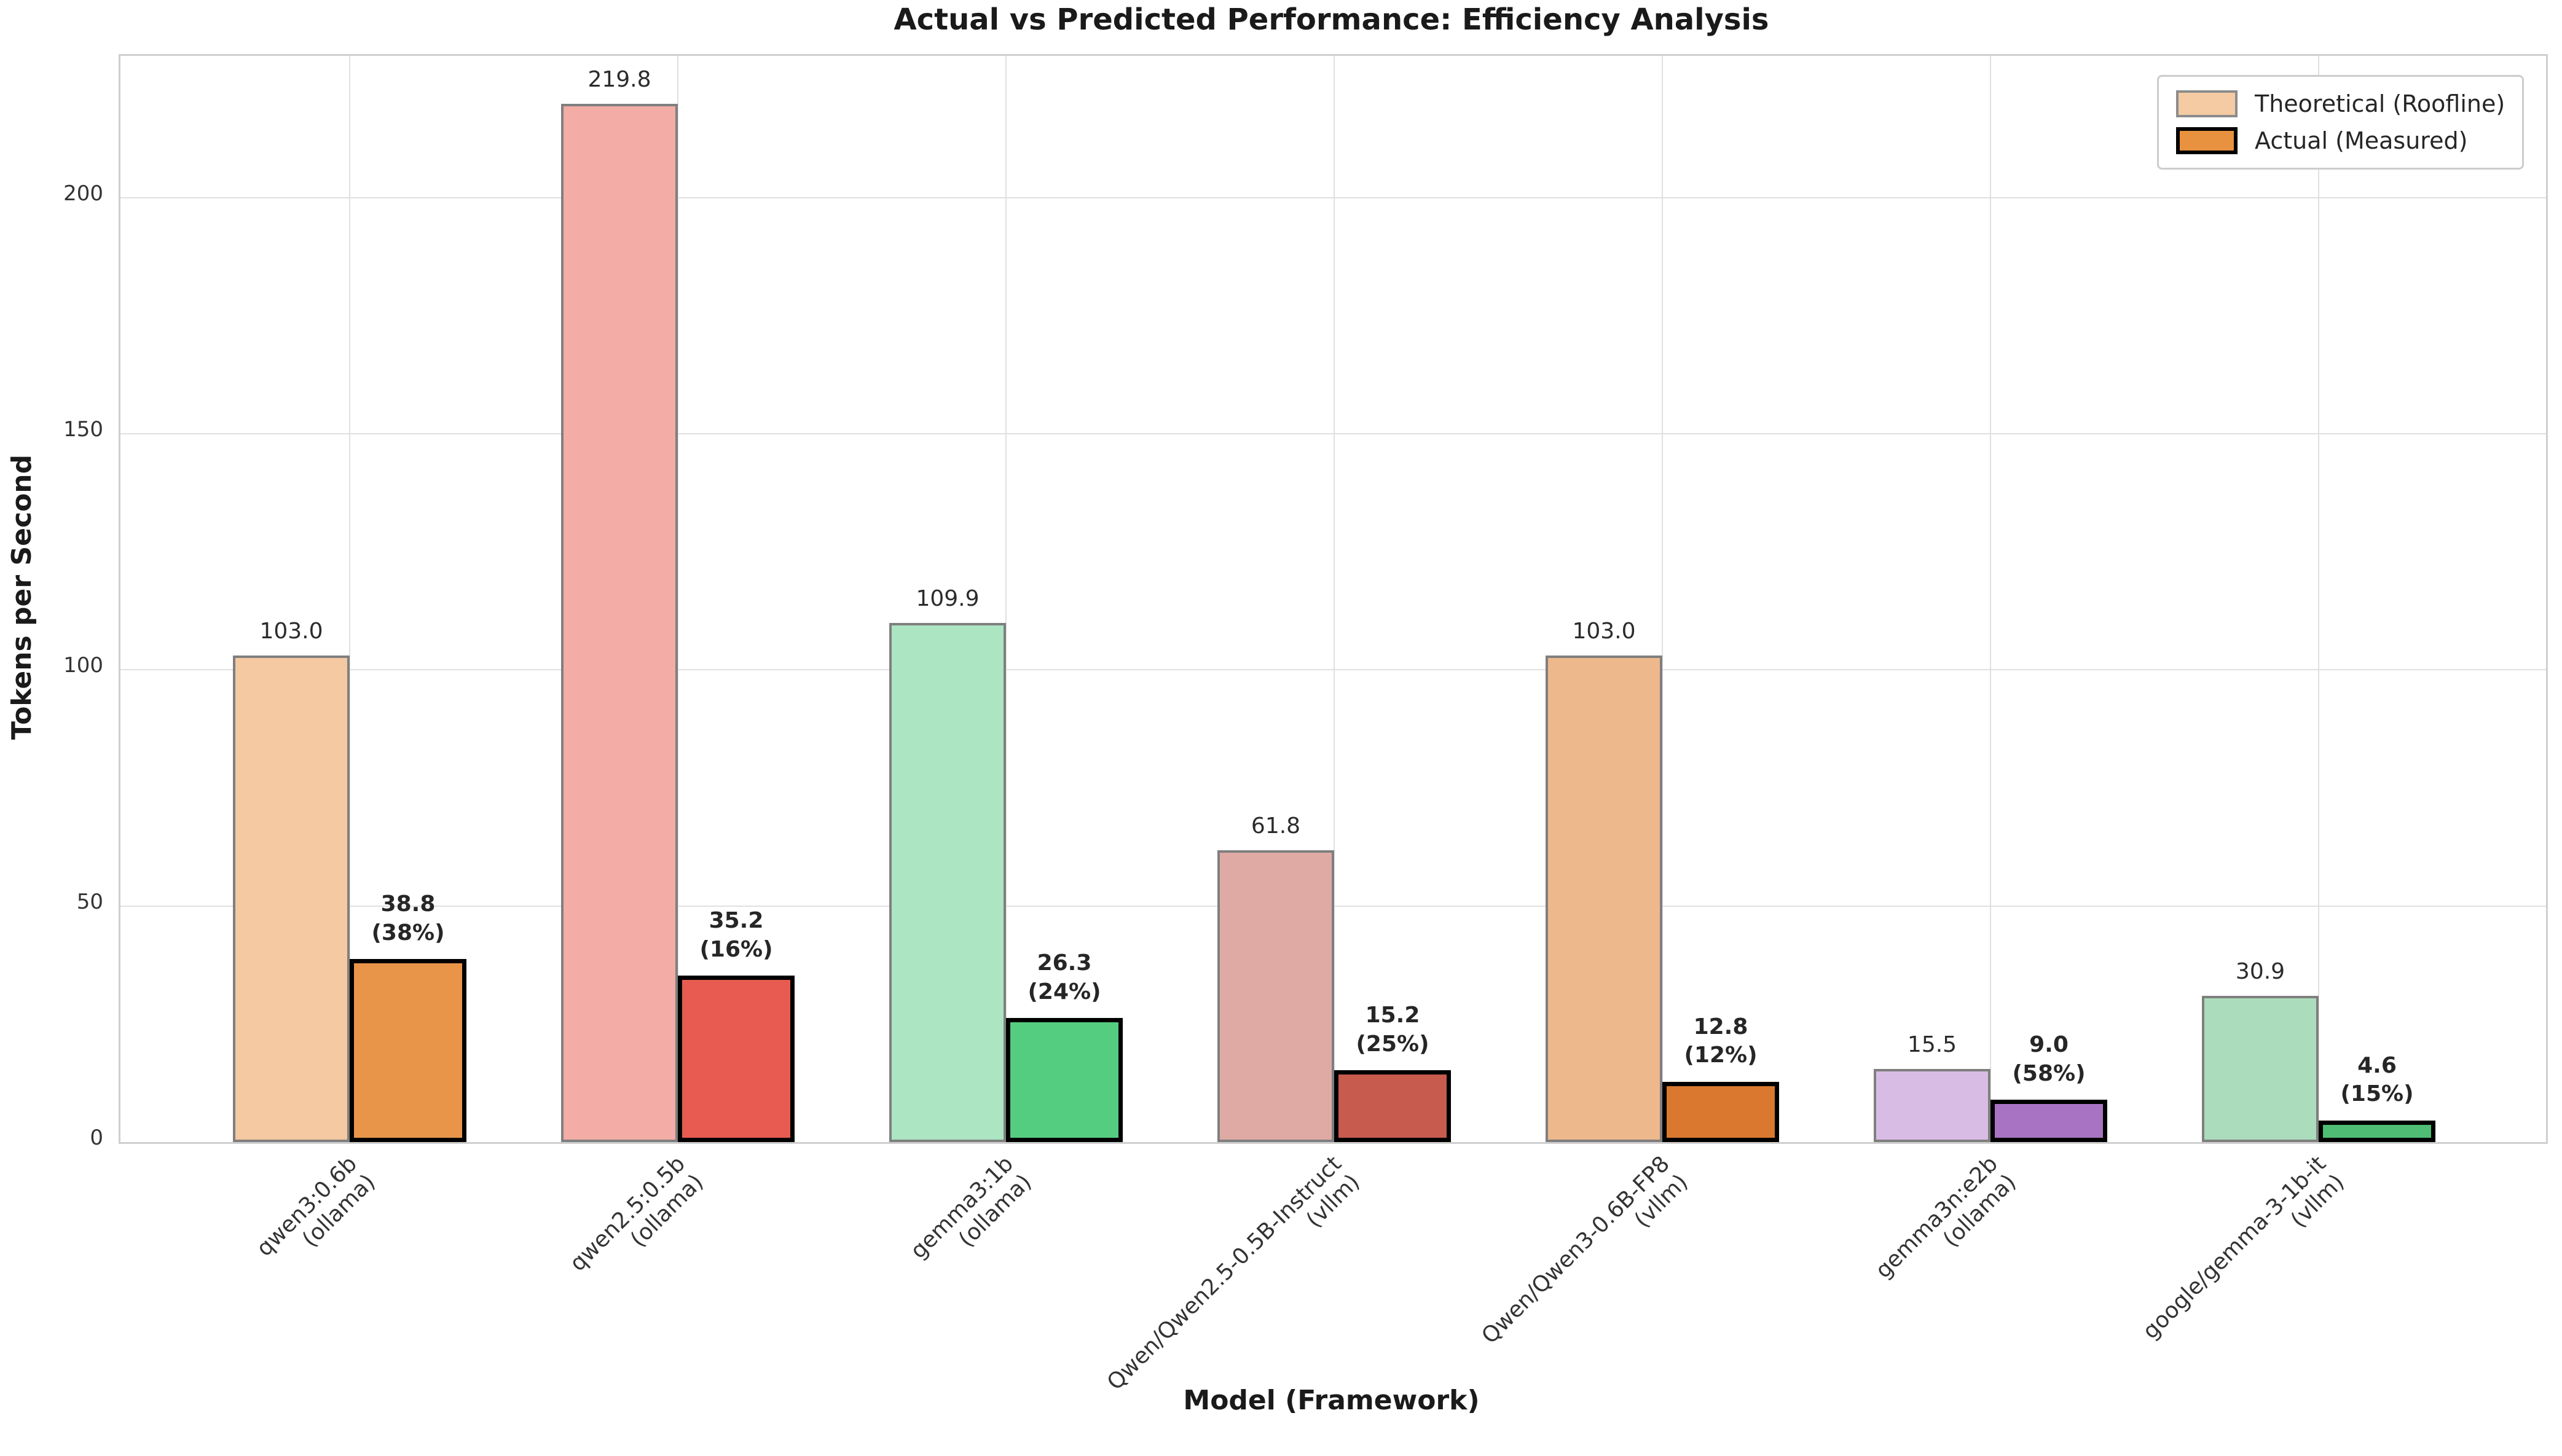 Image resolution: width=2562 pixels, height=1456 pixels. I want to click on legend-swatch-theoretical, so click(2207, 103).